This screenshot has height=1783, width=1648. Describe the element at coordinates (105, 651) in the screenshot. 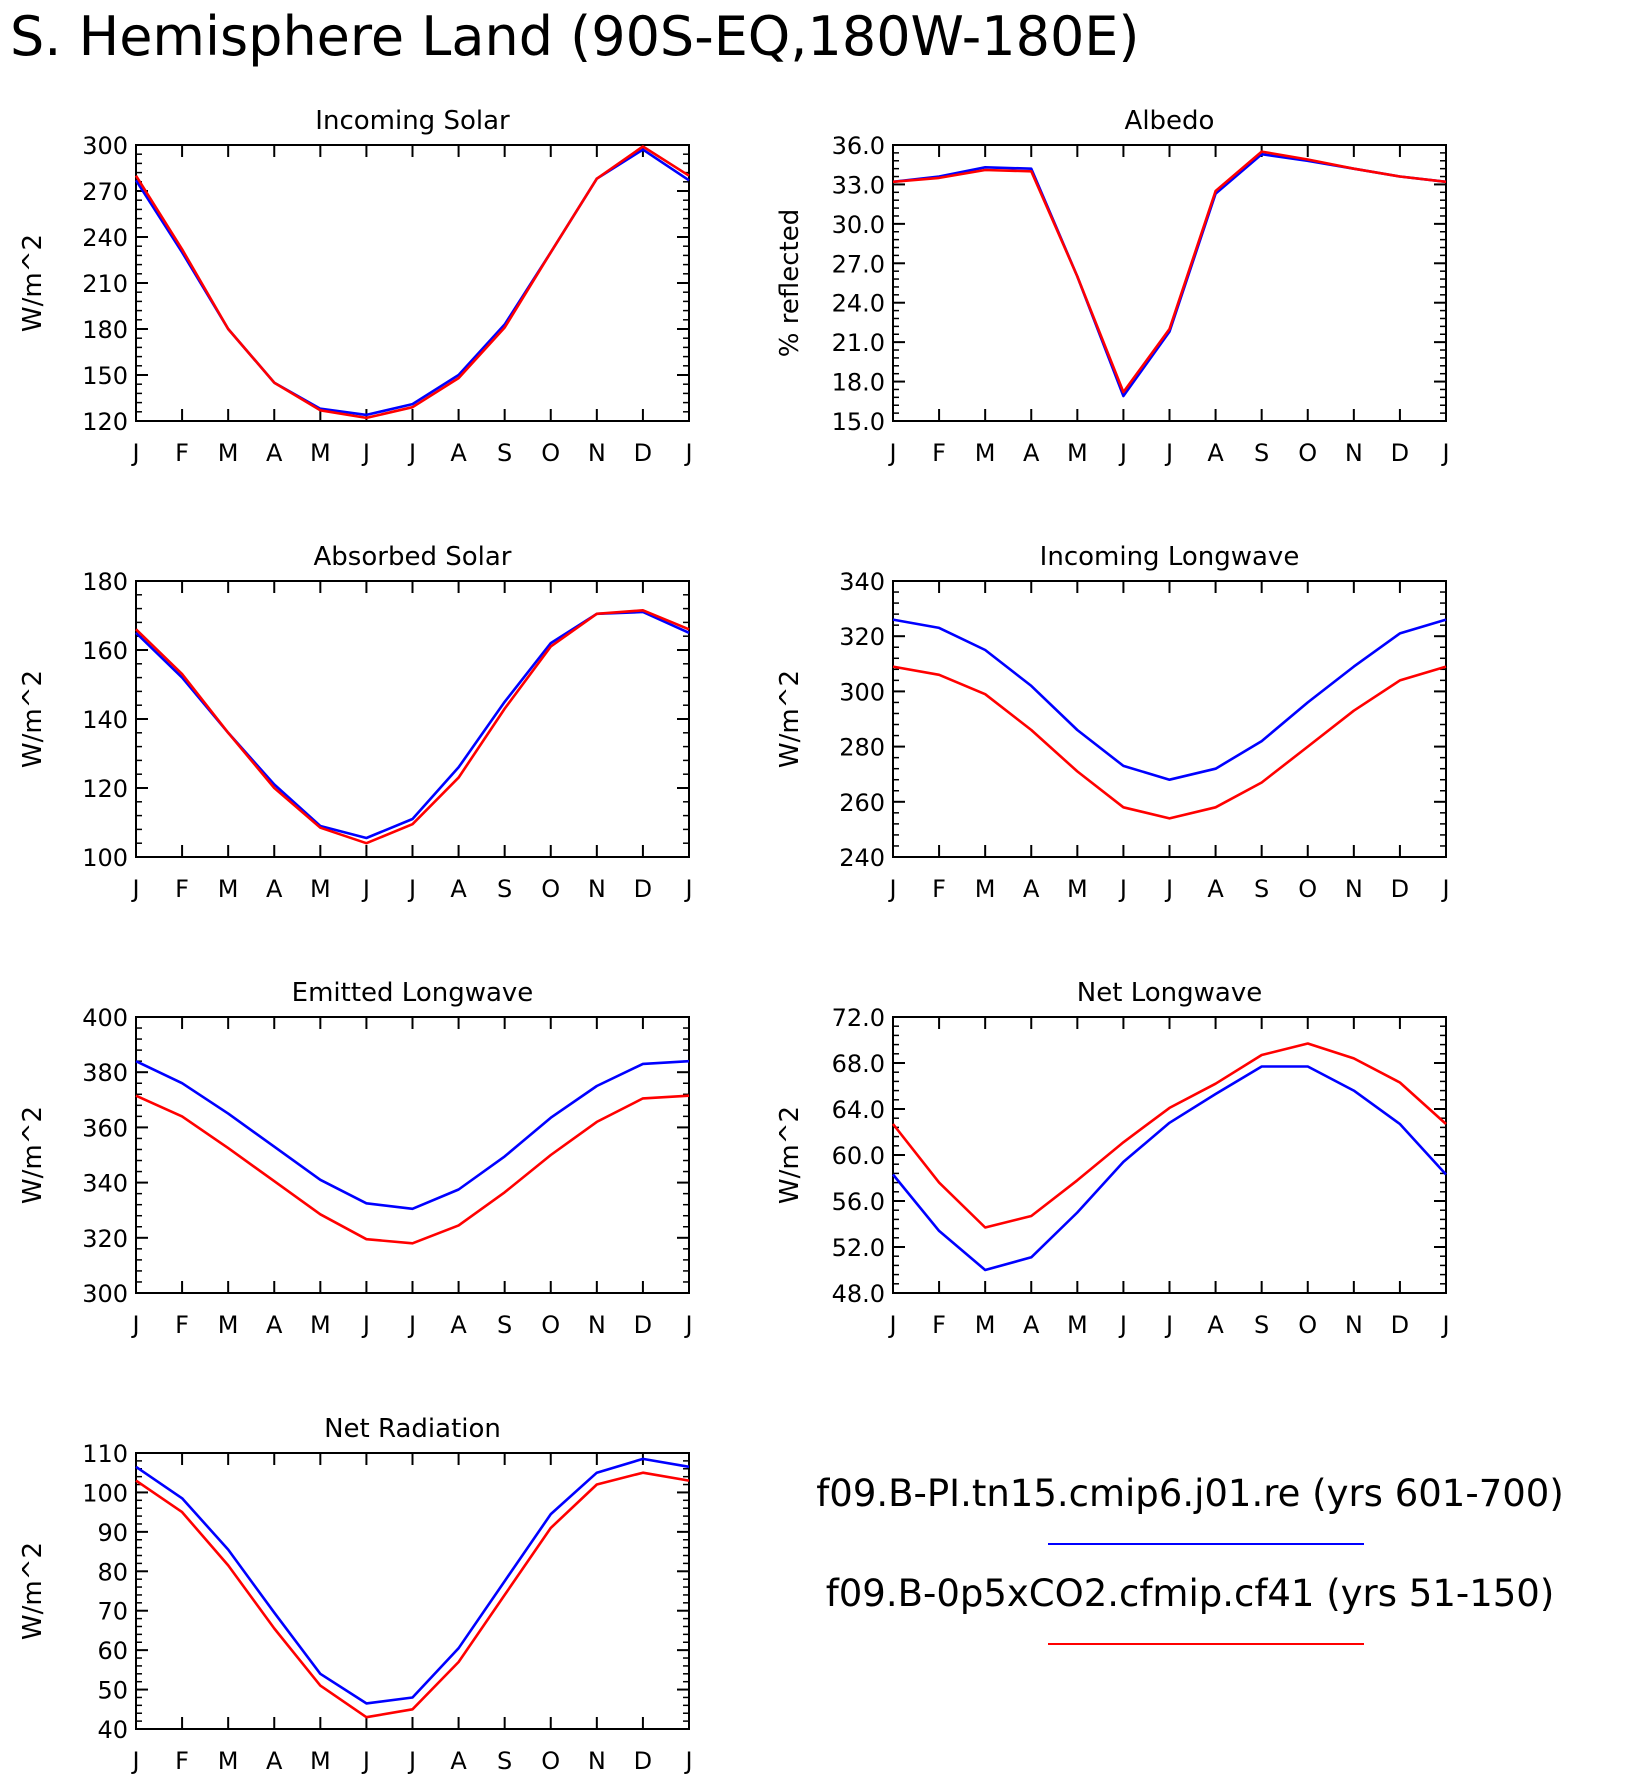

I see `y-tick-label: 160` at that location.